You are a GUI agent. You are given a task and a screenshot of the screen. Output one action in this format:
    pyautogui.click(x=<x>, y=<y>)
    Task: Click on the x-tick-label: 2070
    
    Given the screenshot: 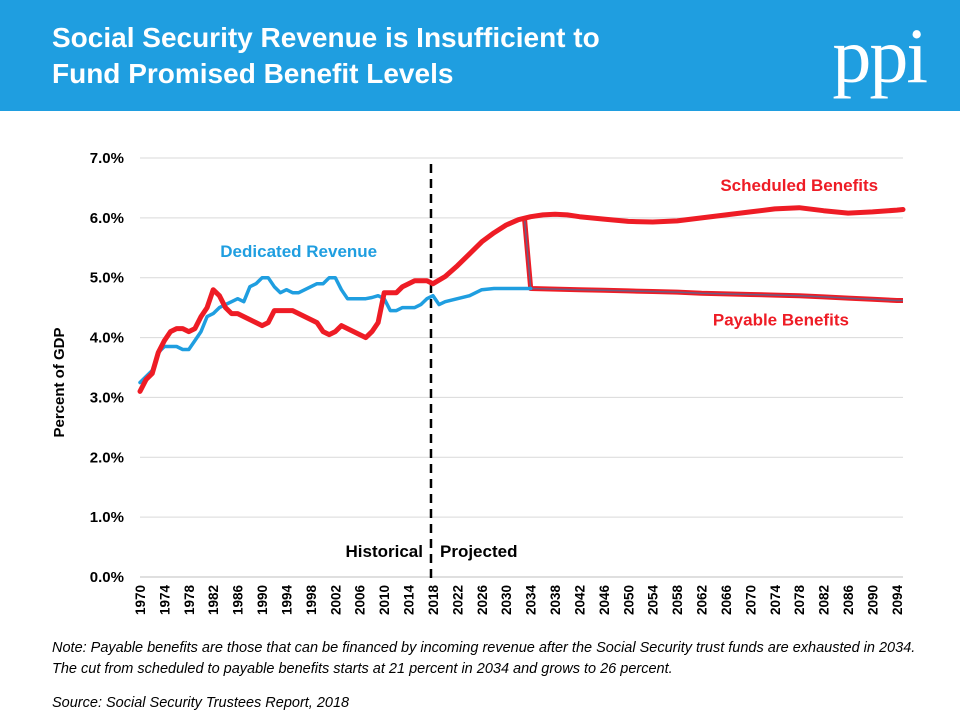 What is the action you would take?
    pyautogui.click(x=750, y=600)
    